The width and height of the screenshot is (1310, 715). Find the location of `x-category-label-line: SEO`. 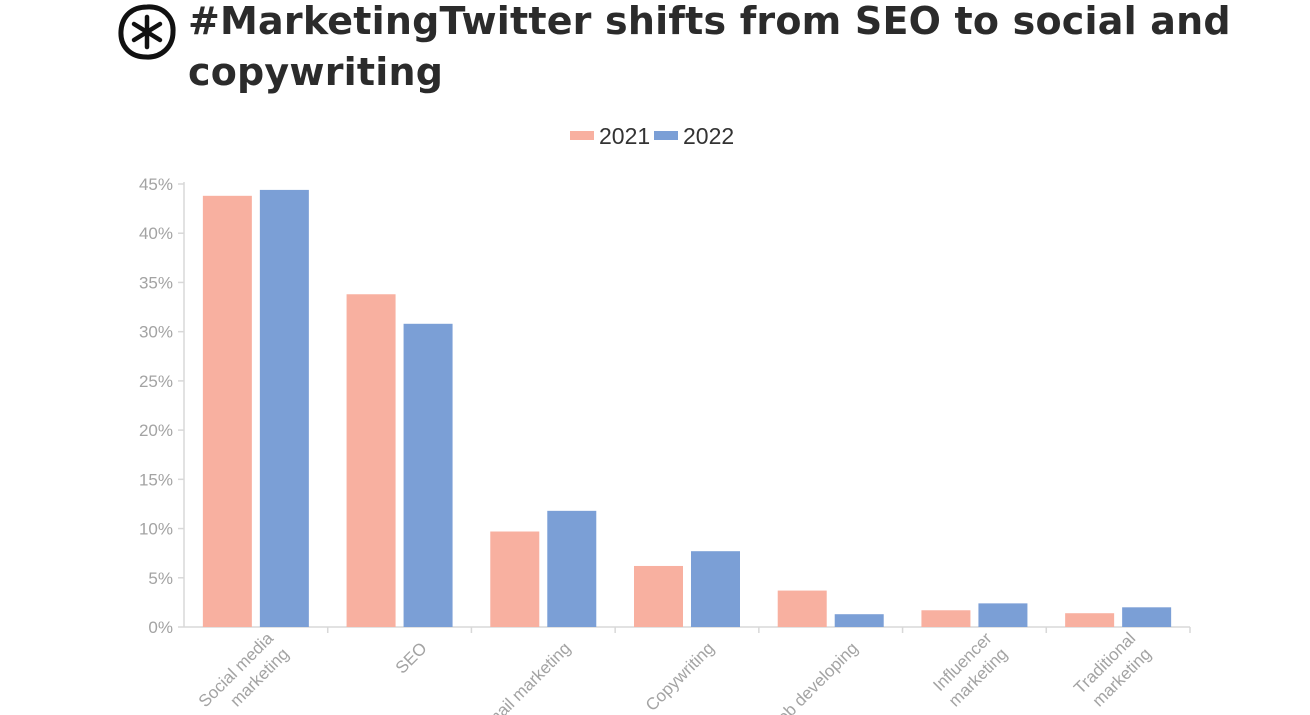

x-category-label-line: SEO is located at coordinates (411, 658).